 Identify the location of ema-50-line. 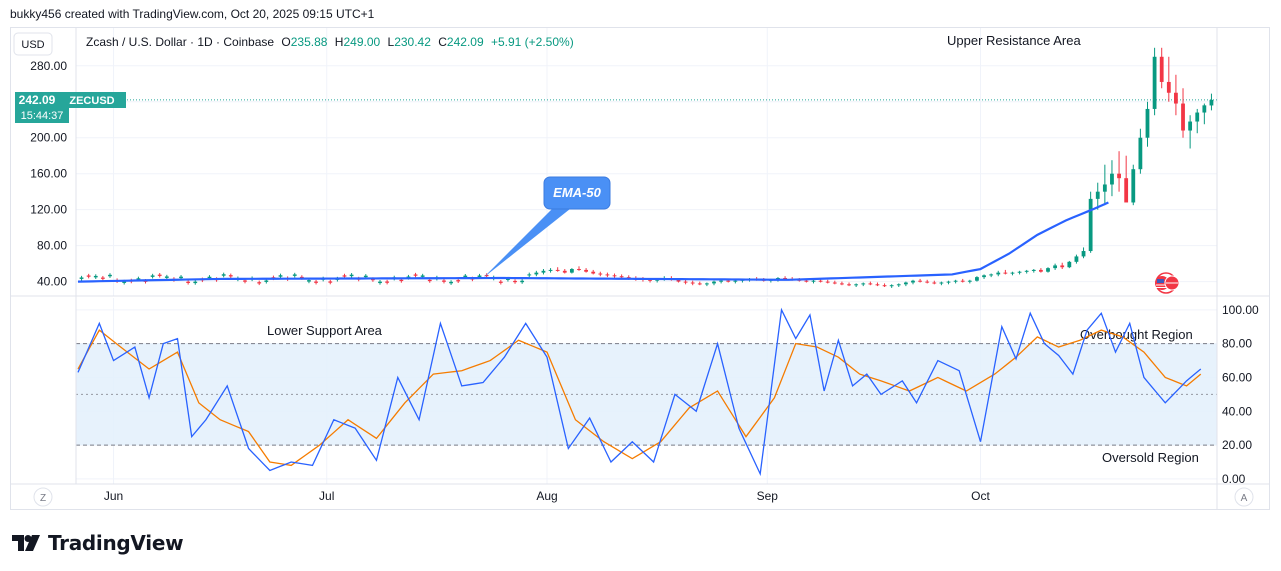
(593, 242).